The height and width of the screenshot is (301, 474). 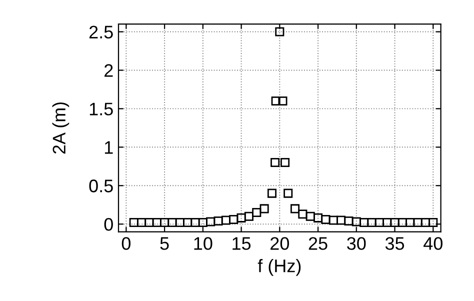 I want to click on x-axis-title: f (Hz), so click(x=279, y=267).